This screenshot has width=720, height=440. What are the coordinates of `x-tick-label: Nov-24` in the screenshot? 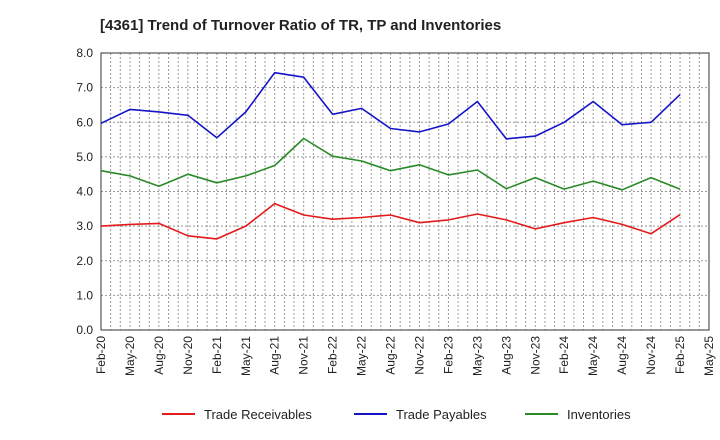 It's located at (651, 355).